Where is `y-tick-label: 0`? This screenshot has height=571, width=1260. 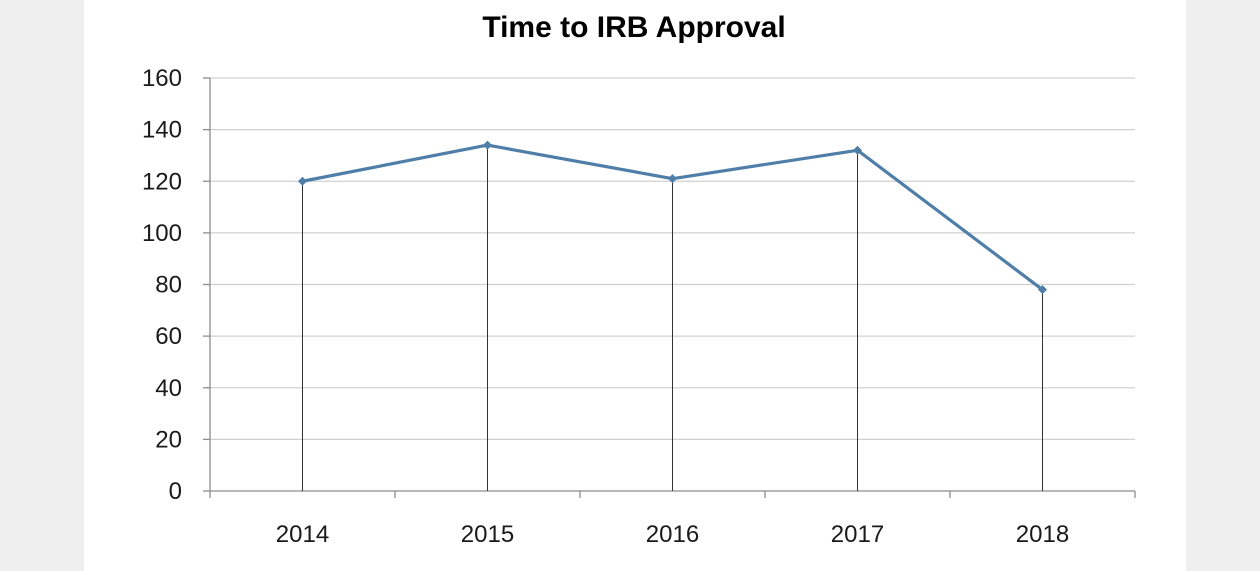
y-tick-label: 0 is located at coordinates (175, 491).